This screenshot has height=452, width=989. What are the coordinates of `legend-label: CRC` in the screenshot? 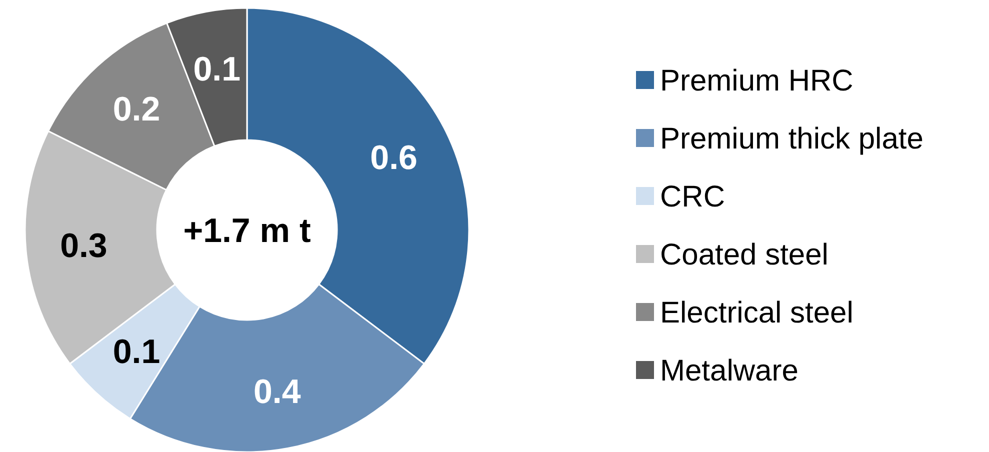 It's located at (692, 197).